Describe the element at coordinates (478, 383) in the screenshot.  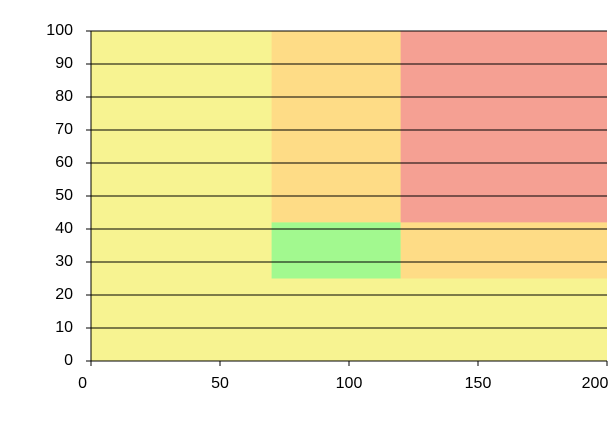
I see `x-tick-label: 150` at that location.